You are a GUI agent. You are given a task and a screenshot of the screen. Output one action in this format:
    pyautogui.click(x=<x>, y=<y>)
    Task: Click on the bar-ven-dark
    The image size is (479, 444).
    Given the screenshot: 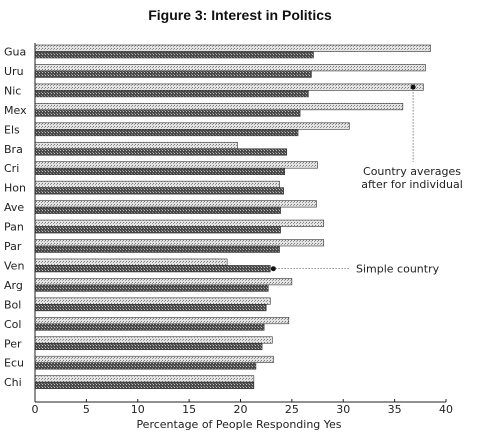 What is the action you would take?
    pyautogui.click(x=152, y=269)
    